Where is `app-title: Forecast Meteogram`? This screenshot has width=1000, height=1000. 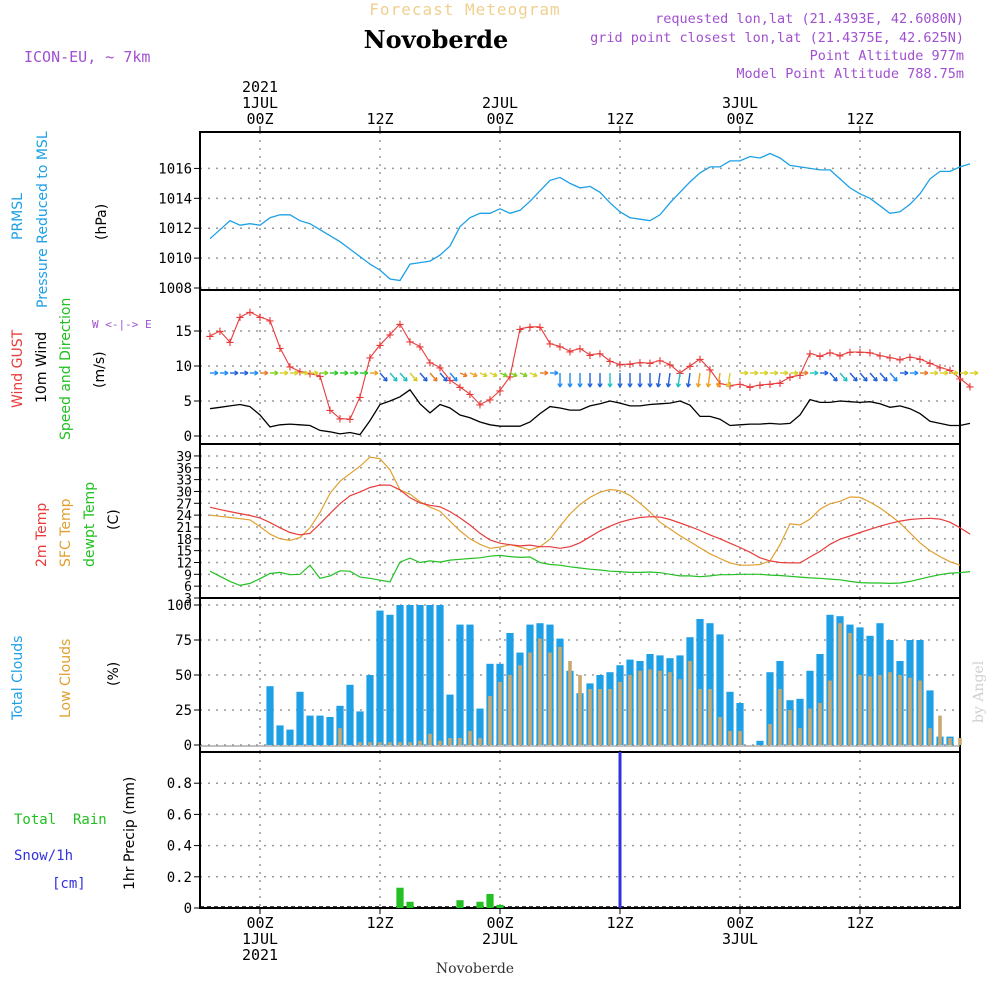
app-title: Forecast Meteogram is located at coordinates (464, 9).